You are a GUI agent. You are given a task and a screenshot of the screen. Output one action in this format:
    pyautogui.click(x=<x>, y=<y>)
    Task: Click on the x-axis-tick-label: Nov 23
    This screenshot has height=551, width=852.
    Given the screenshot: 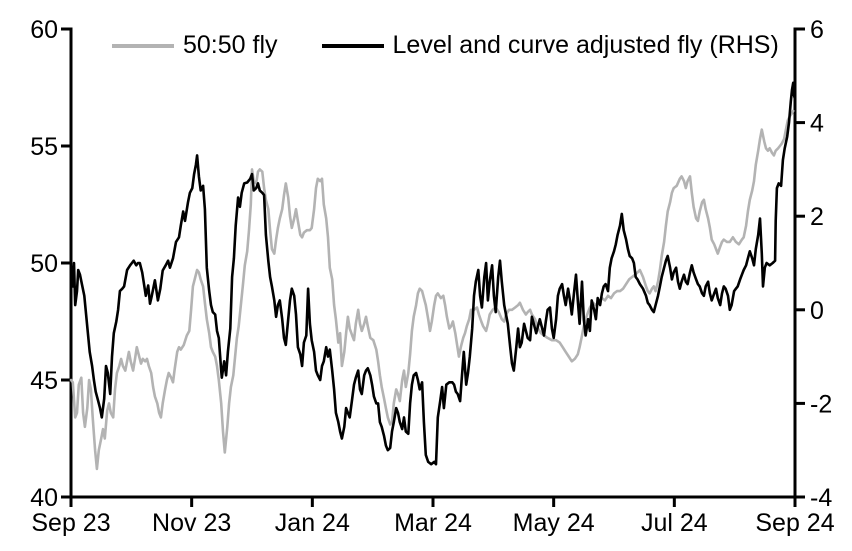 What is the action you would take?
    pyautogui.click(x=191, y=523)
    